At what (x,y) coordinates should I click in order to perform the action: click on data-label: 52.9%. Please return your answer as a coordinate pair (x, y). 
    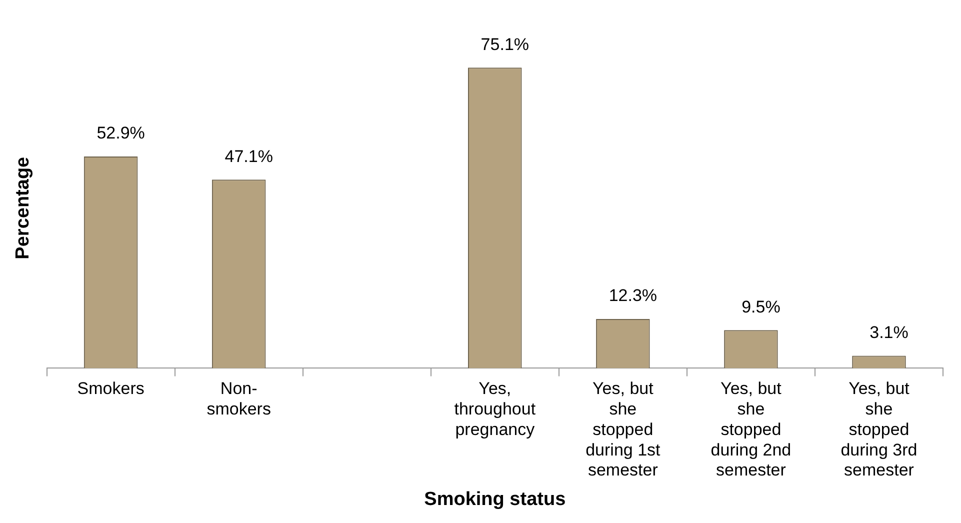
    Looking at the image, I should click on (120, 133).